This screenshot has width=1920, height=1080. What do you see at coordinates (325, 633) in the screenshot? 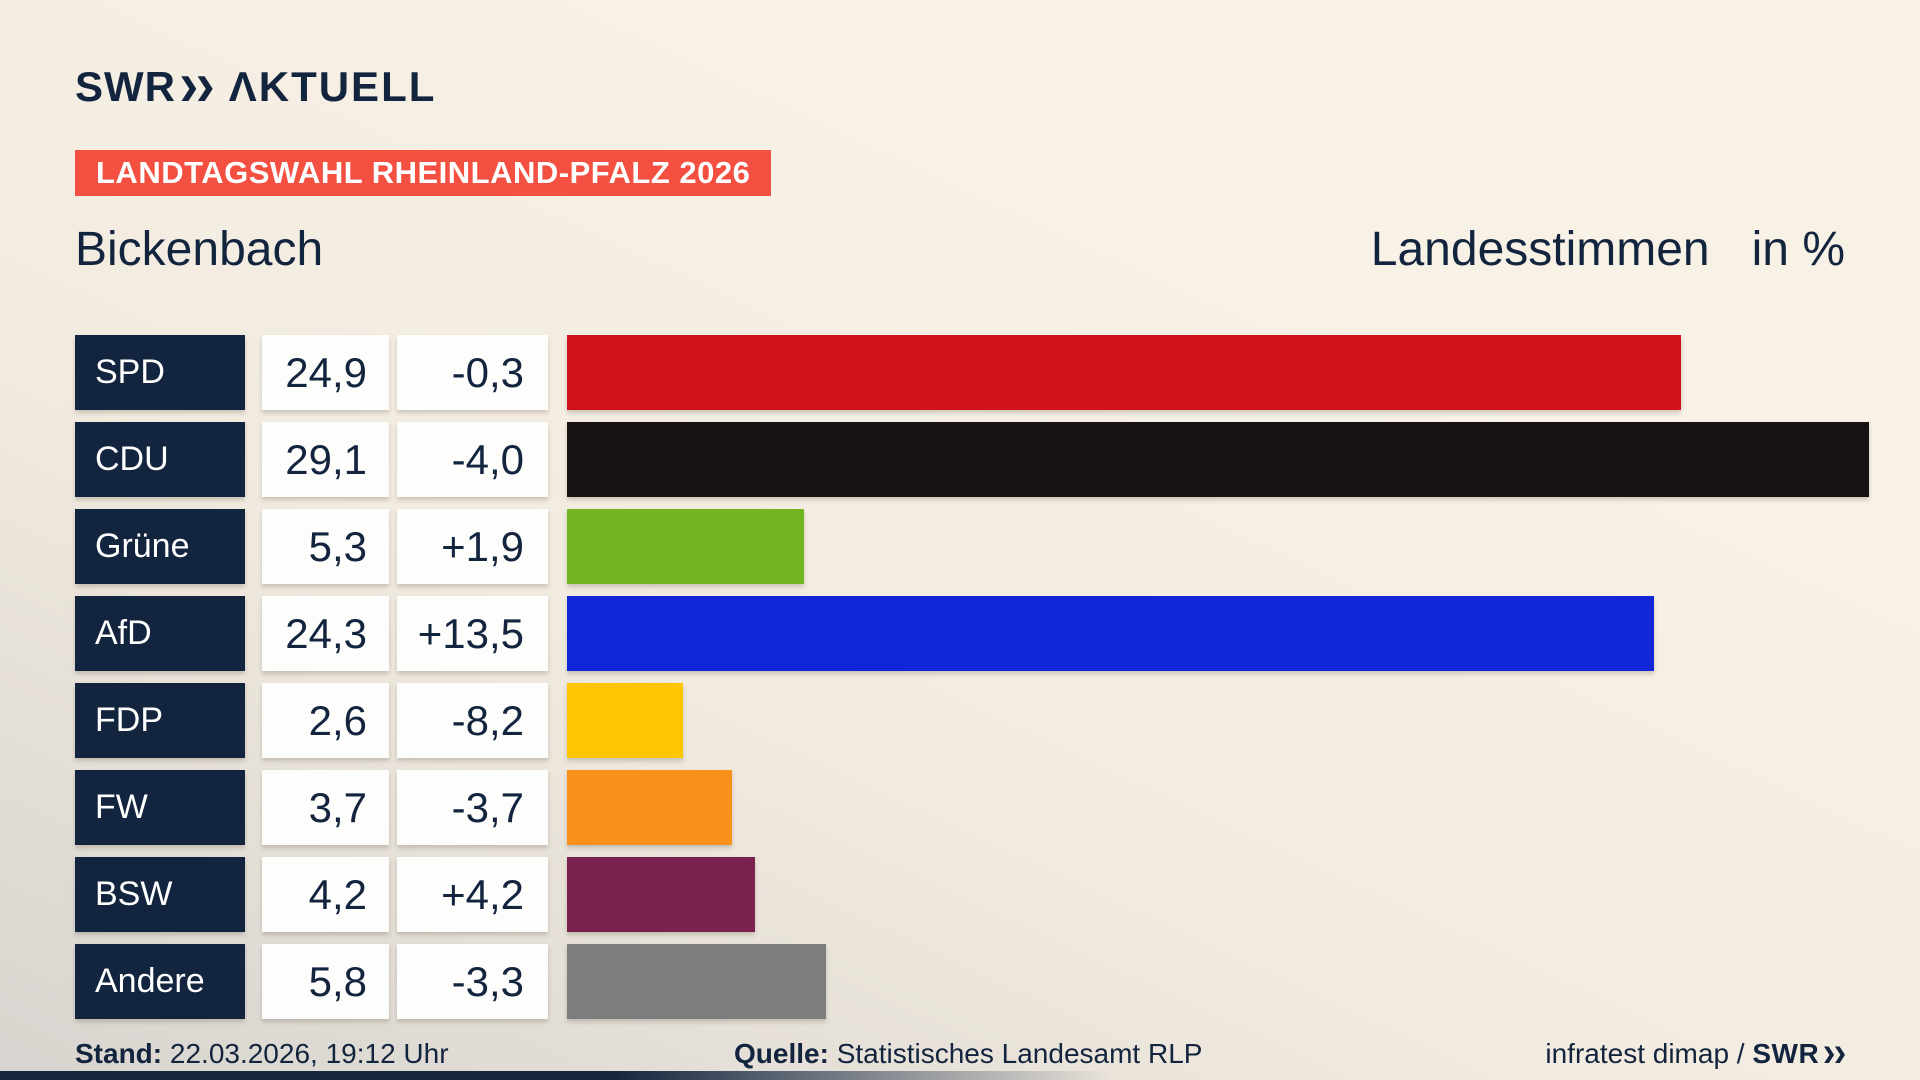
I see `party-value: 24,3` at bounding box center [325, 633].